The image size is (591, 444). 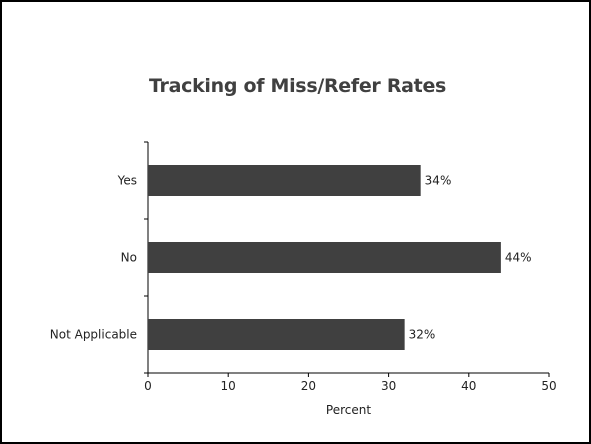 I want to click on x-tick-label: 10, so click(x=228, y=386).